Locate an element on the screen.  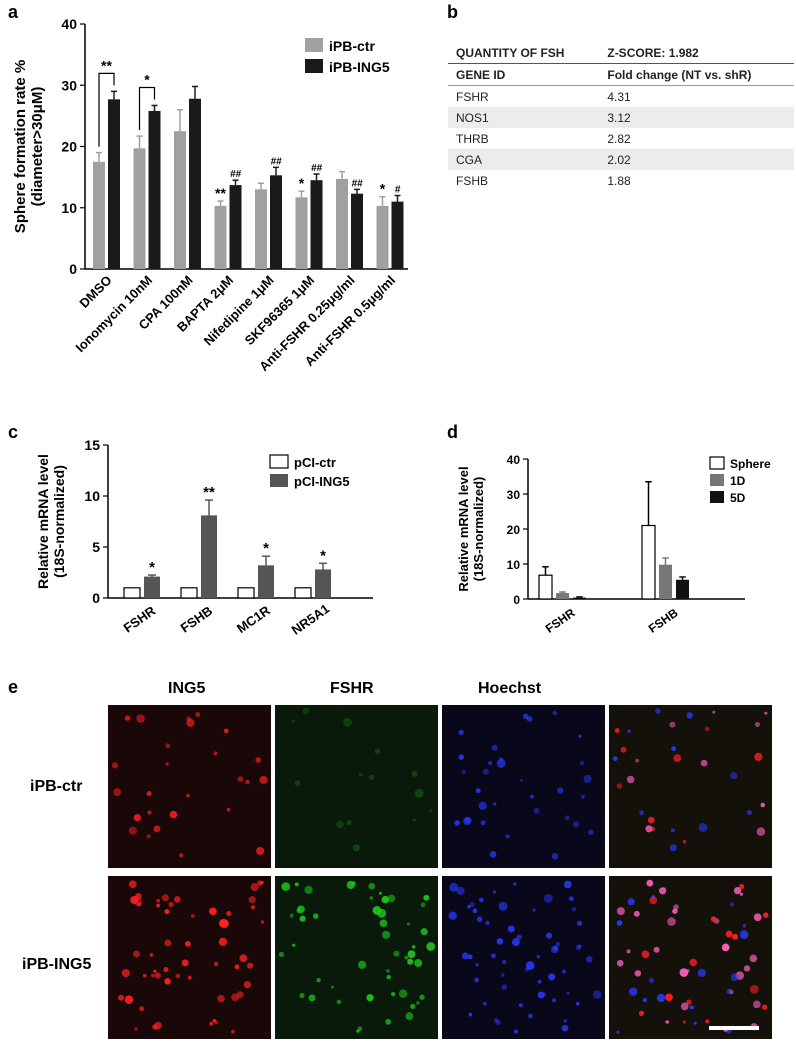
table-col-fold-change: Fold change (NT vs. shR) is located at coordinates (696, 74).